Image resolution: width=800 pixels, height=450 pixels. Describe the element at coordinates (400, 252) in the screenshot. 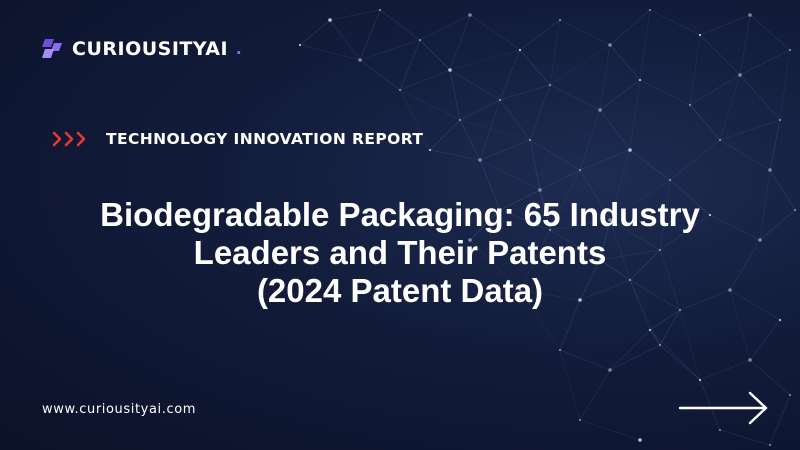

I see `title-line: Leaders and Their Patents` at that location.